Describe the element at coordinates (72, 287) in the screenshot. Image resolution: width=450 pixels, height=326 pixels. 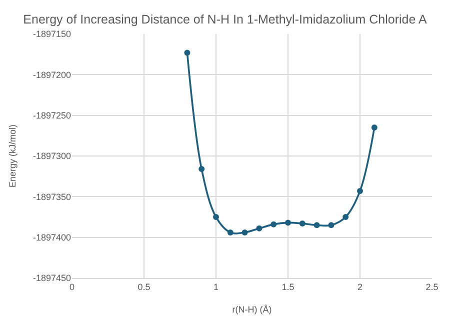
I see `x-tick-label: 0` at that location.